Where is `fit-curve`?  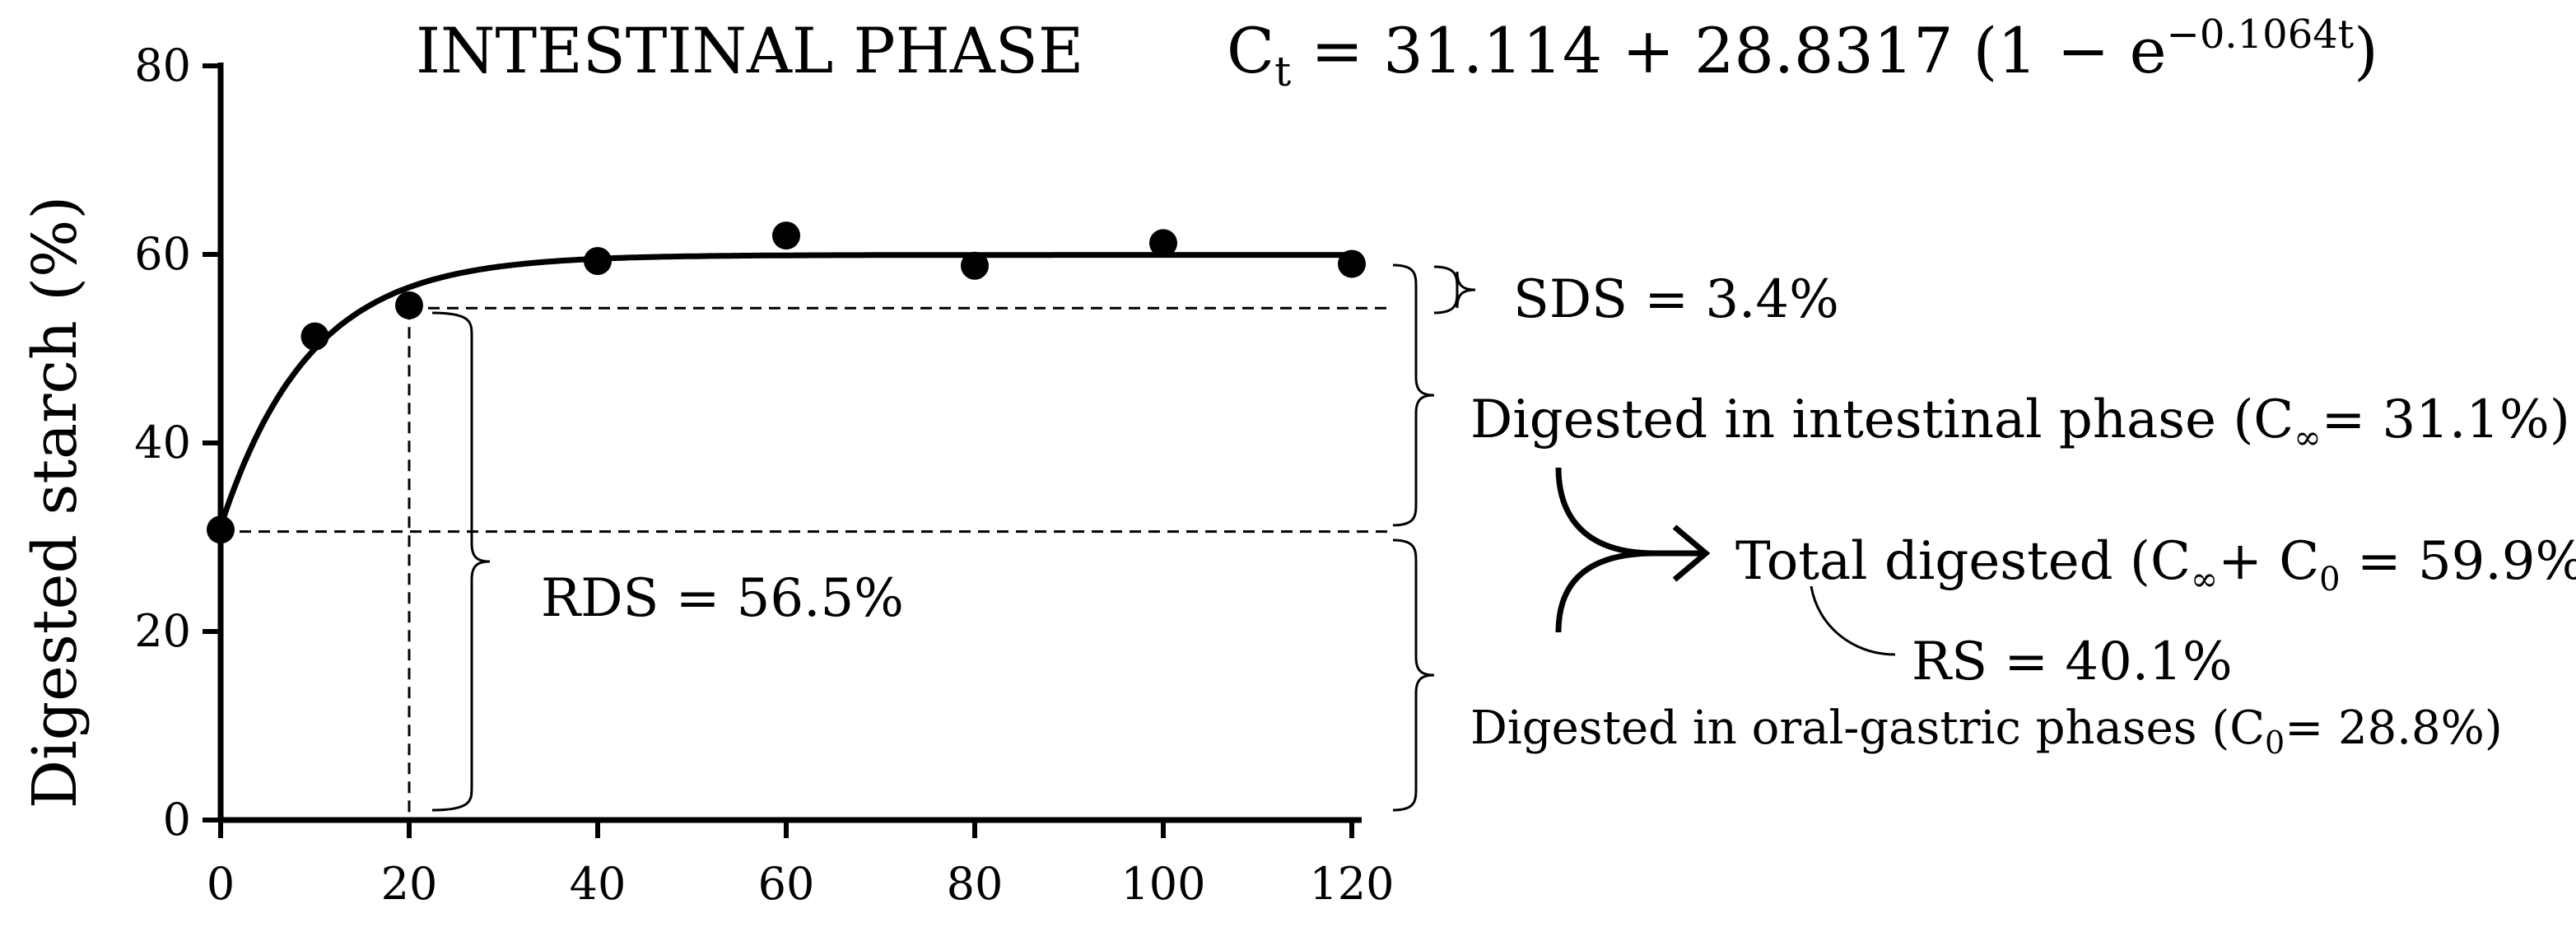 fit-curve is located at coordinates (784, 390).